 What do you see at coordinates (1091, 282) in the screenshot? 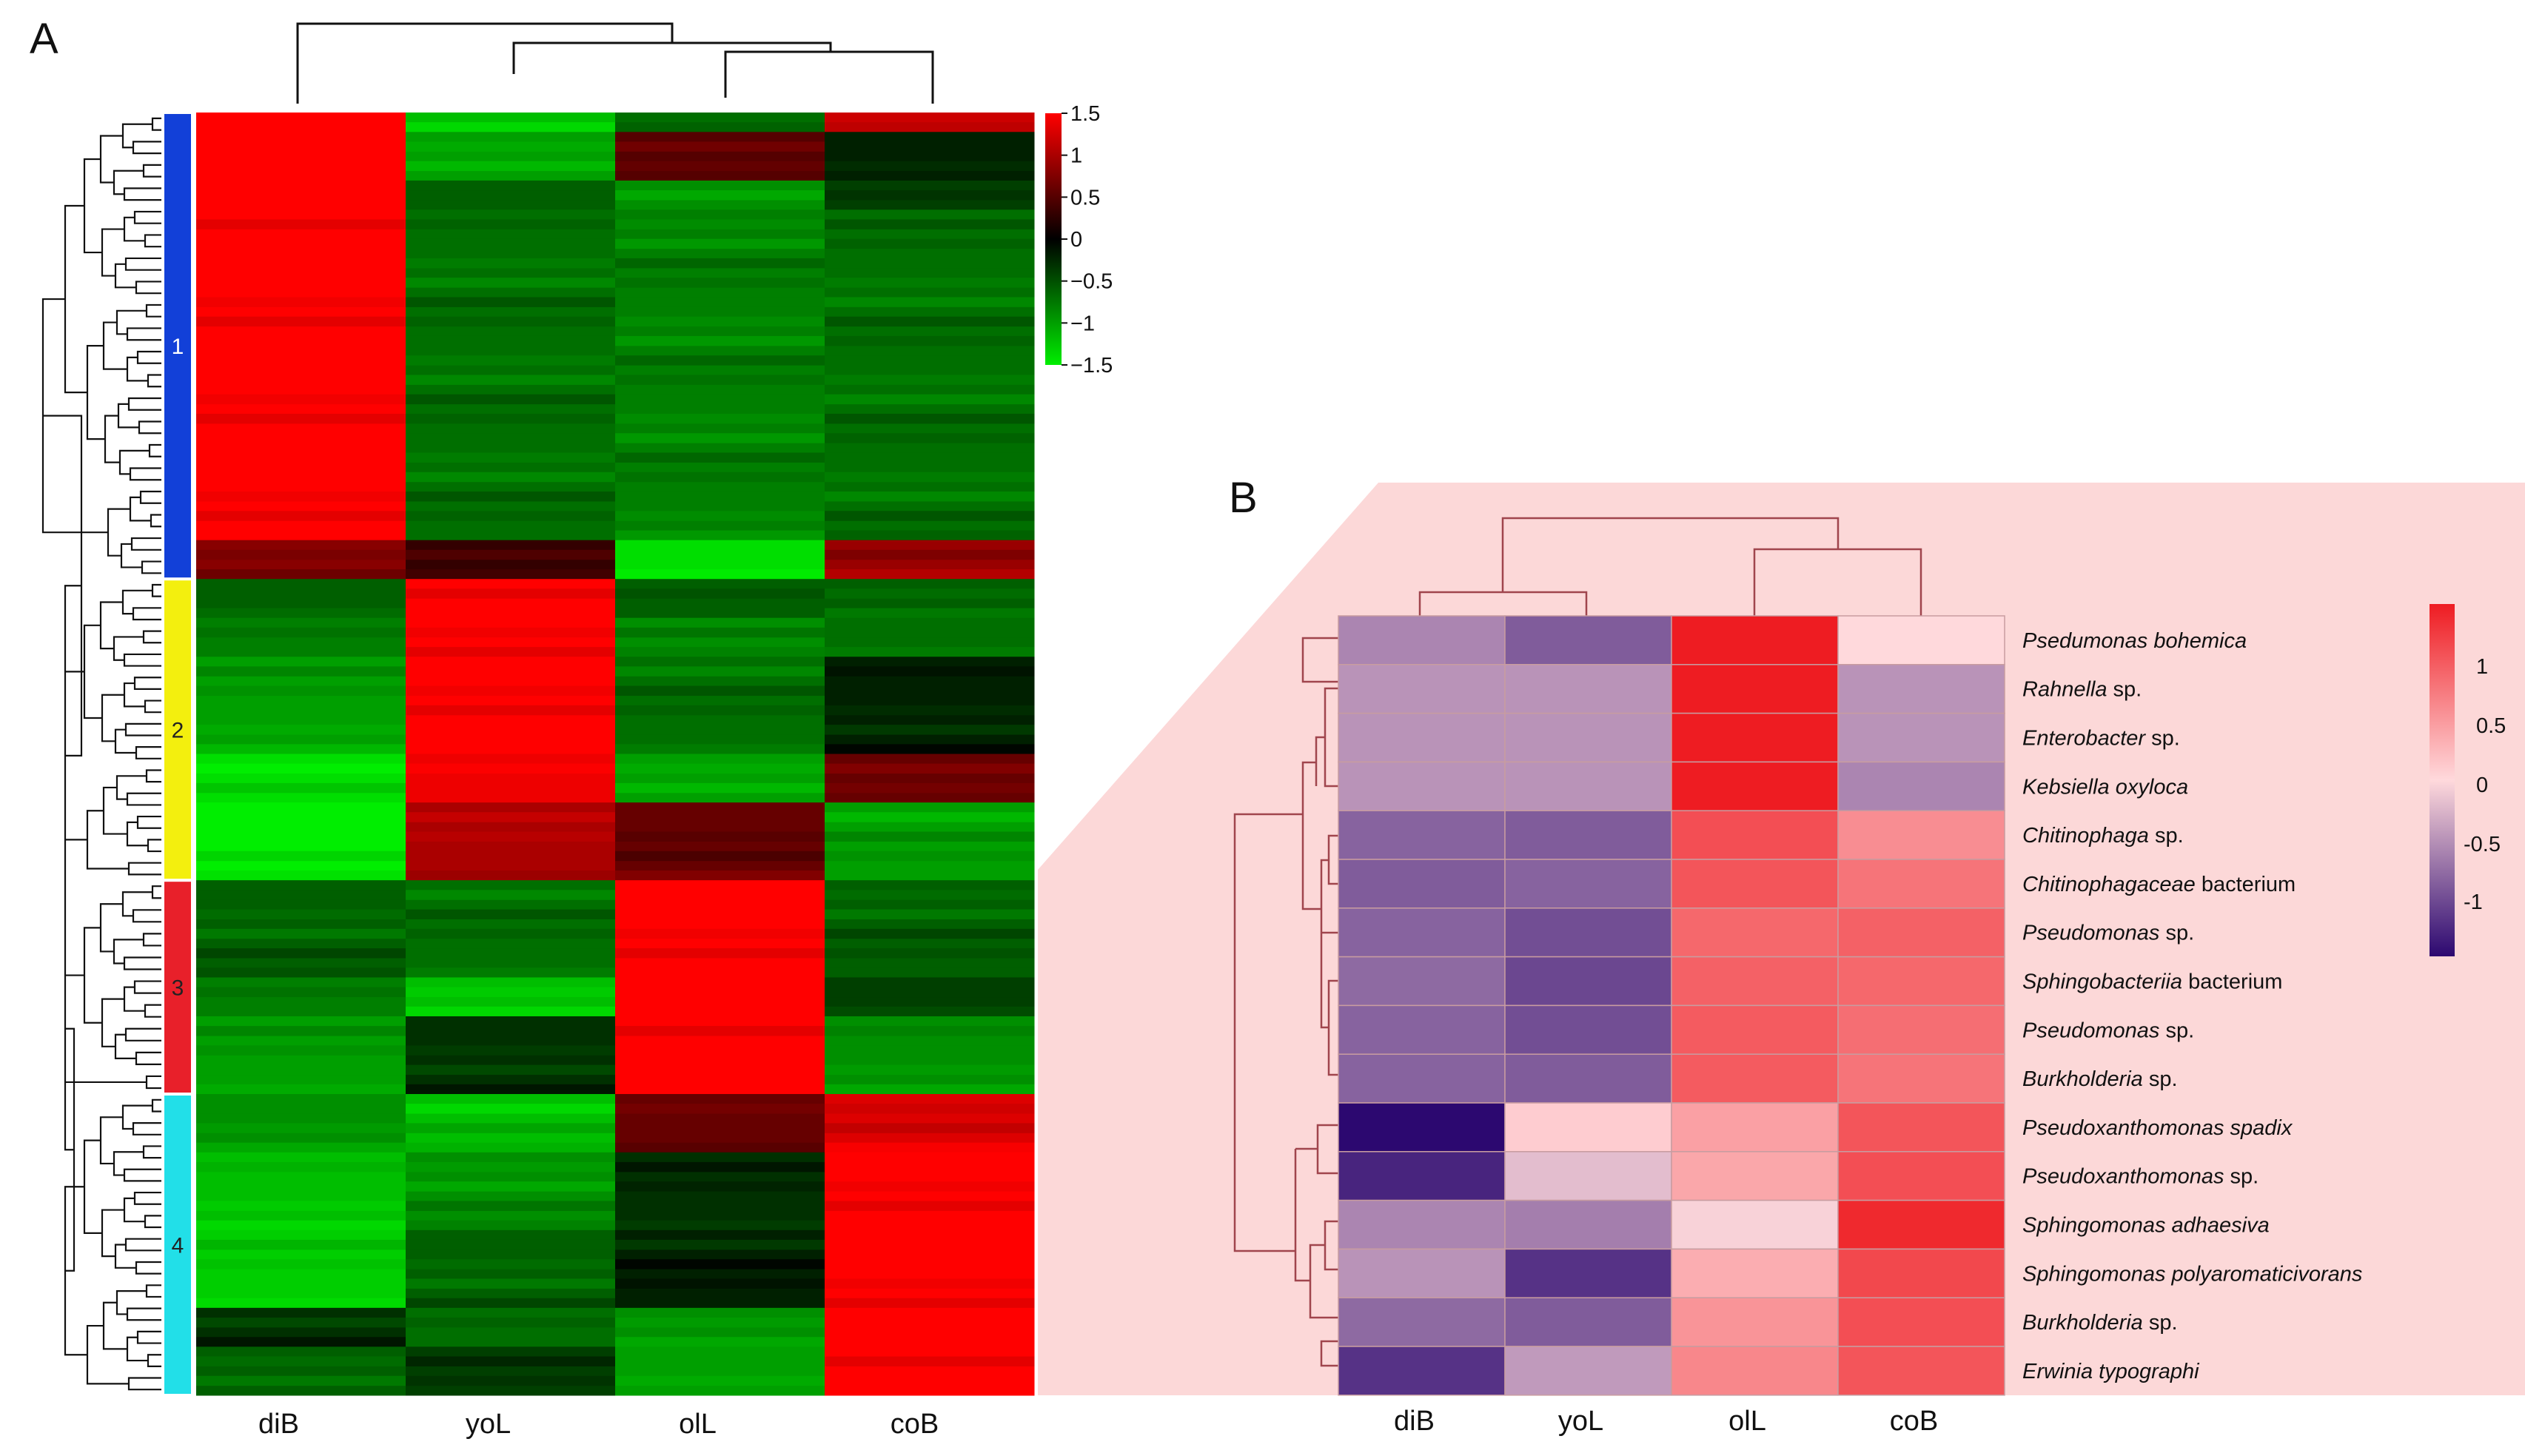
I see `scale-tick-label: −0.5` at bounding box center [1091, 282].